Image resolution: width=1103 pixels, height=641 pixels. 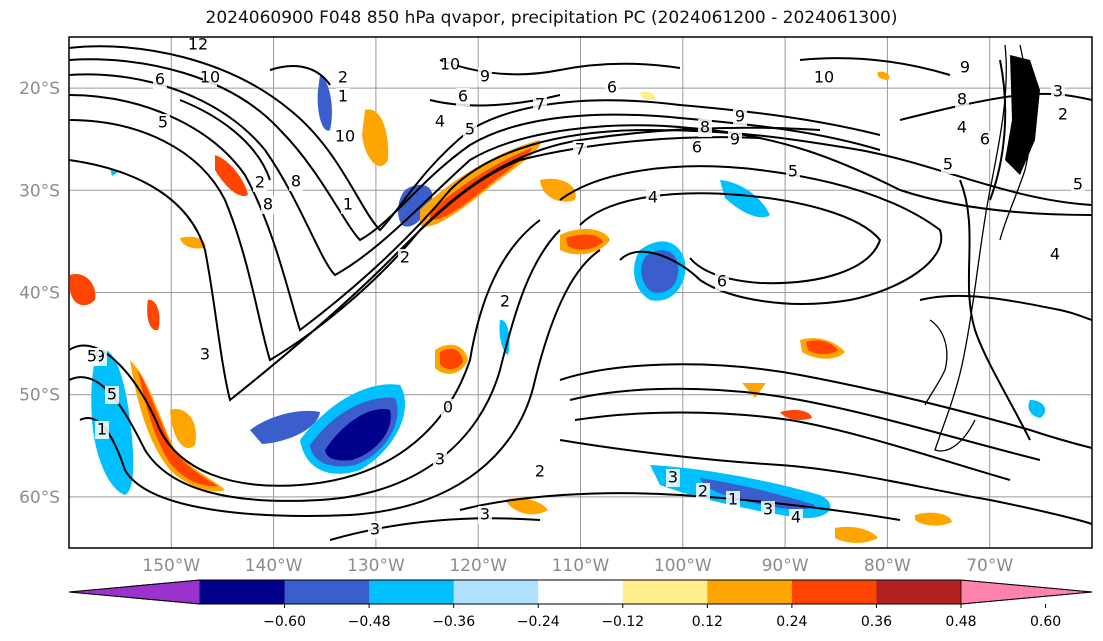 What do you see at coordinates (134, 592) in the screenshot?
I see `colorbar-extend-min` at bounding box center [134, 592].